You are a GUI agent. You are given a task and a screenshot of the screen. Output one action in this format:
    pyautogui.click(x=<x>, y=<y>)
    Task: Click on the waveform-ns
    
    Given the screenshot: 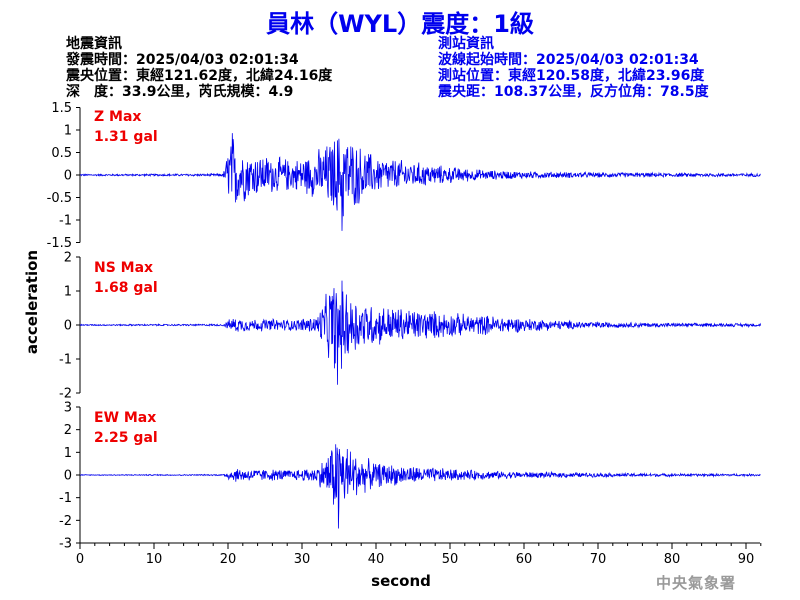 What is the action you would take?
    pyautogui.click(x=420, y=332)
    